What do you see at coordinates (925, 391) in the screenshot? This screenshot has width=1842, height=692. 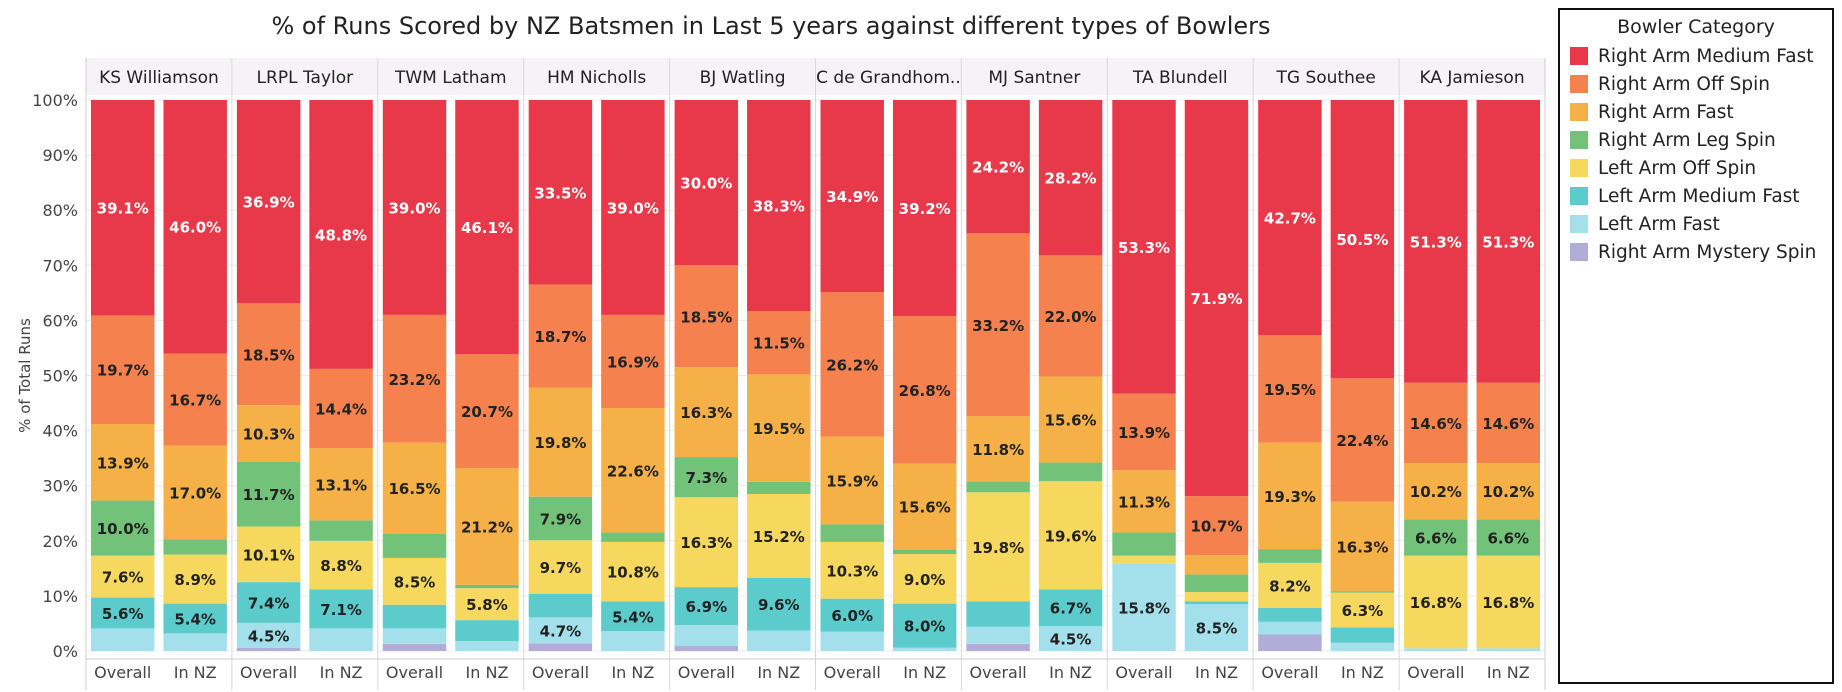 I see `bar-segment-label: 26.8%` at bounding box center [925, 391].